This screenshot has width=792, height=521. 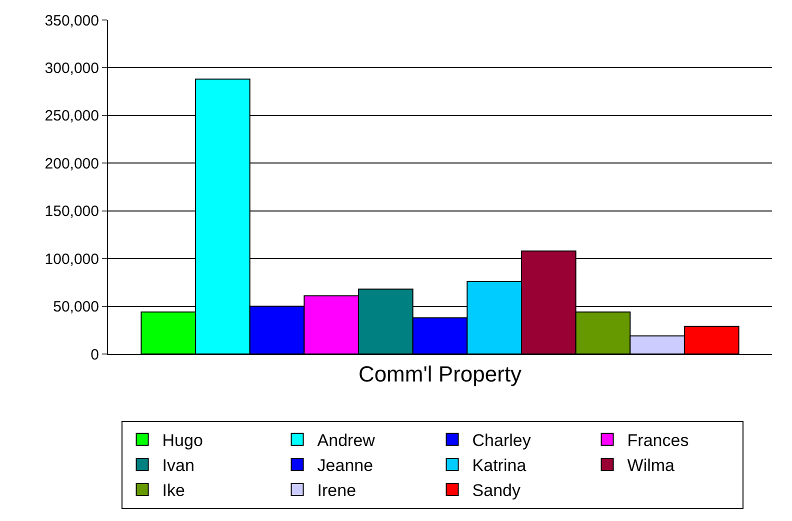 What do you see at coordinates (71, 259) in the screenshot?
I see `y-tick-label: 100,000` at bounding box center [71, 259].